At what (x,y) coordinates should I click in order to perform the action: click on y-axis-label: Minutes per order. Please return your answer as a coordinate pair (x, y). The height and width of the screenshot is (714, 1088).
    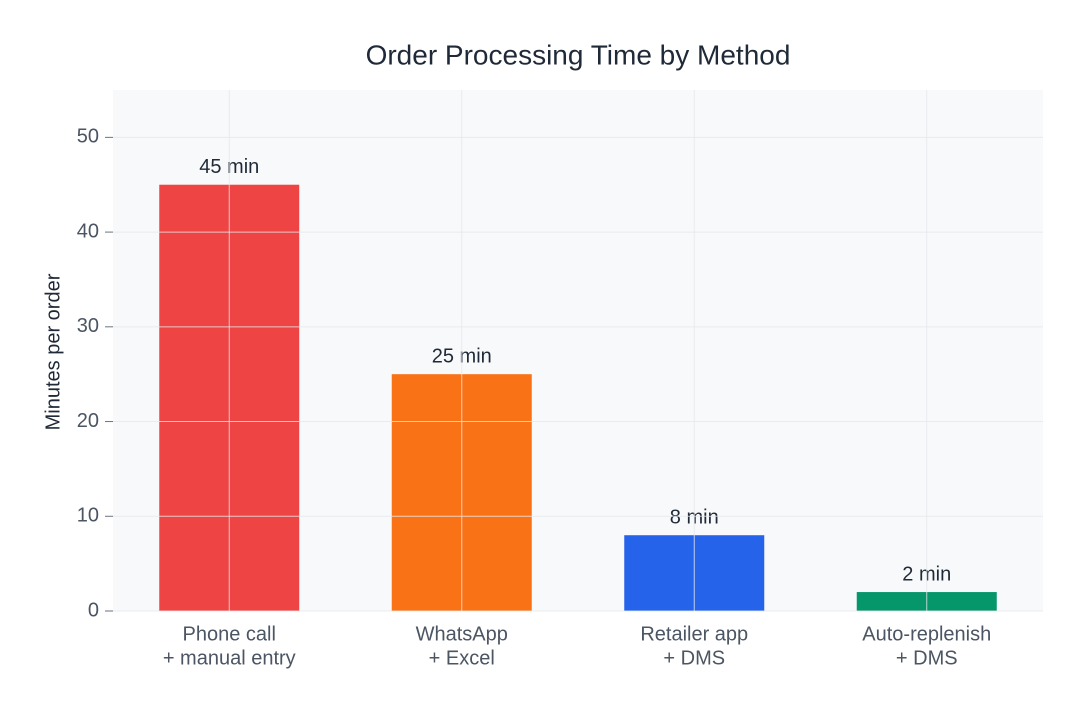
    Looking at the image, I should click on (53, 351).